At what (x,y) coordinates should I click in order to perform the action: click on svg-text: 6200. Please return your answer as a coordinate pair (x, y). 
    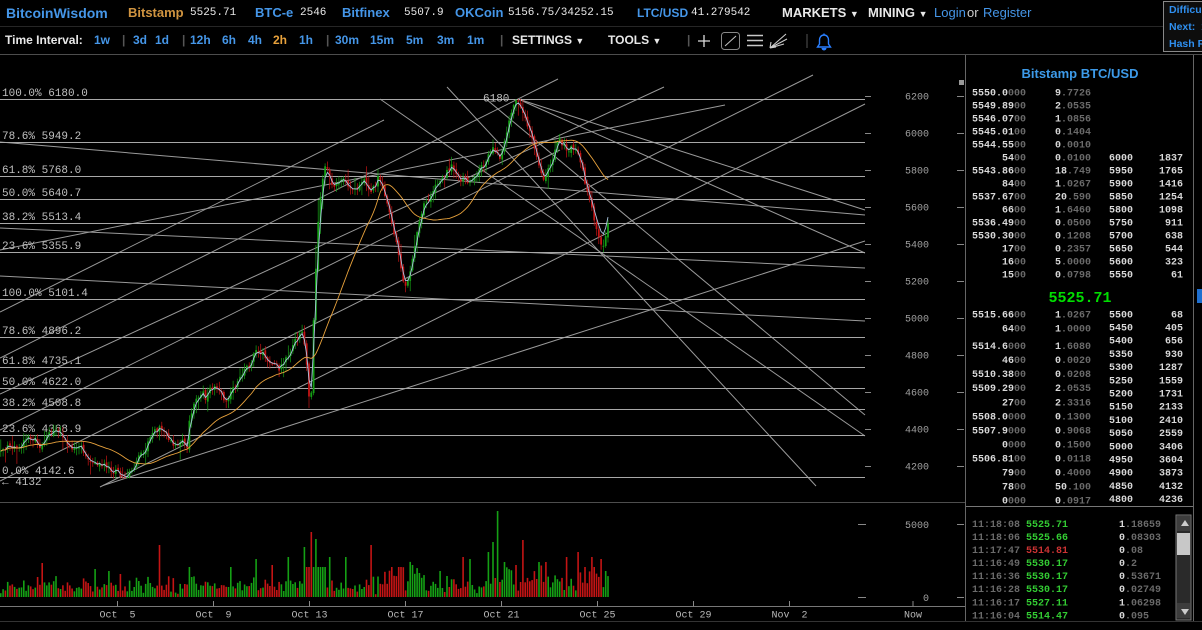
    Looking at the image, I should click on (917, 98).